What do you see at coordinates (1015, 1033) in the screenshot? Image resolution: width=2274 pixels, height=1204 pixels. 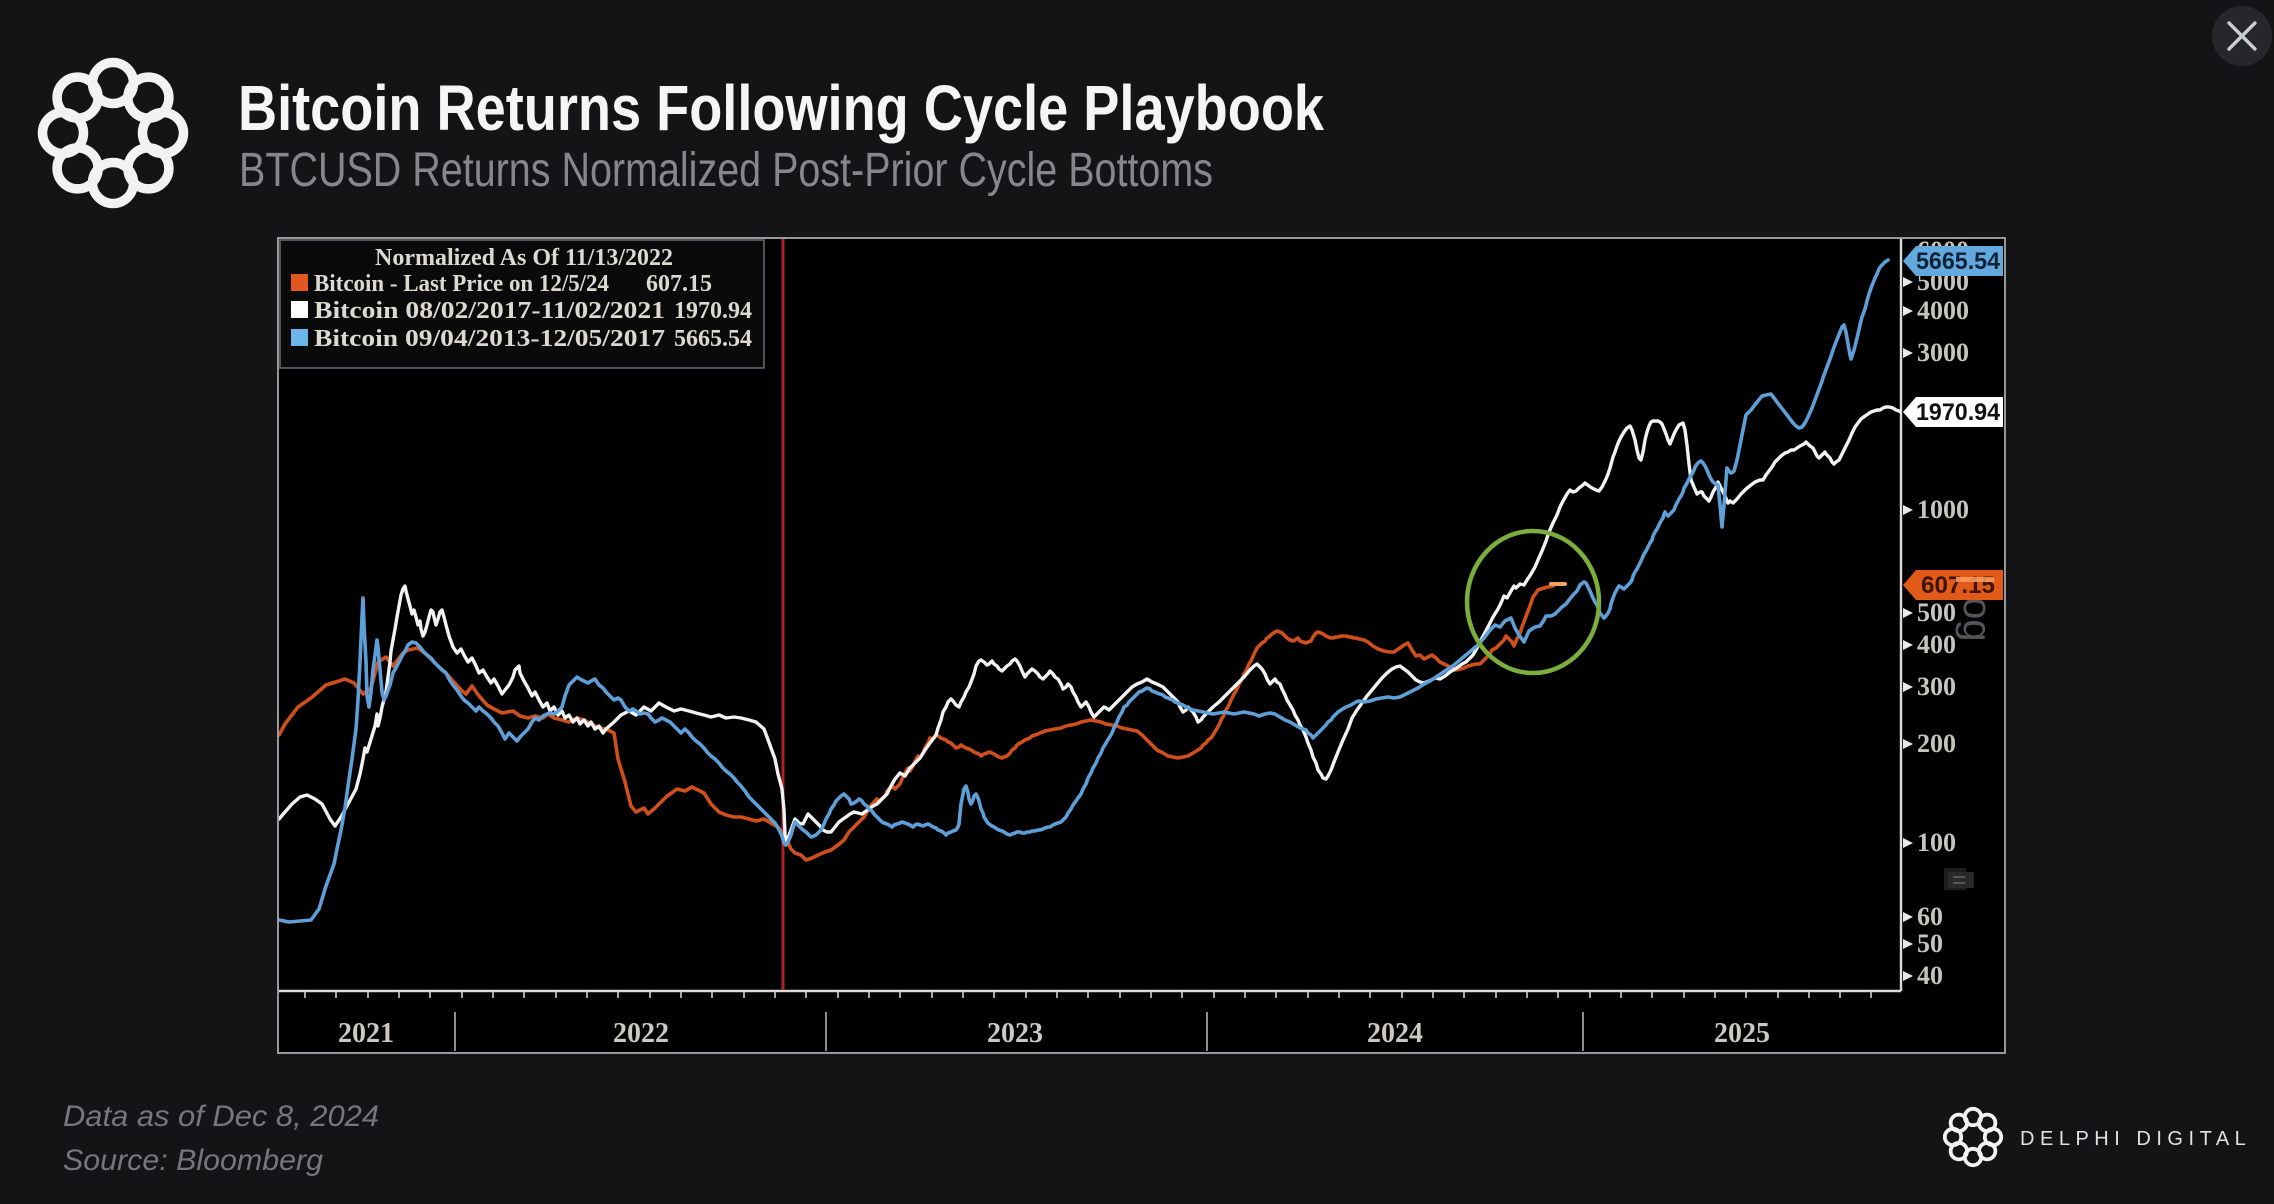 I see `svg-text: 2023` at bounding box center [1015, 1033].